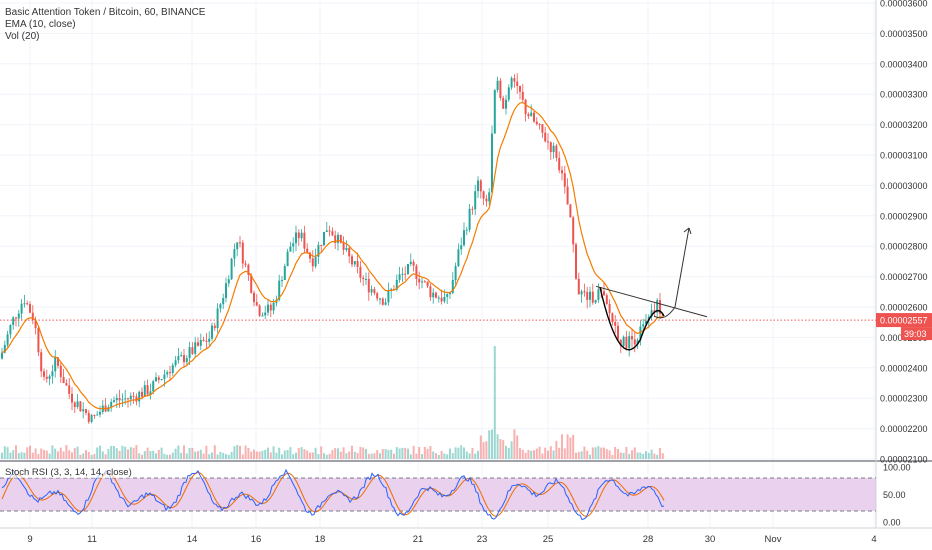  I want to click on time-tick-label: 11, so click(92, 539).